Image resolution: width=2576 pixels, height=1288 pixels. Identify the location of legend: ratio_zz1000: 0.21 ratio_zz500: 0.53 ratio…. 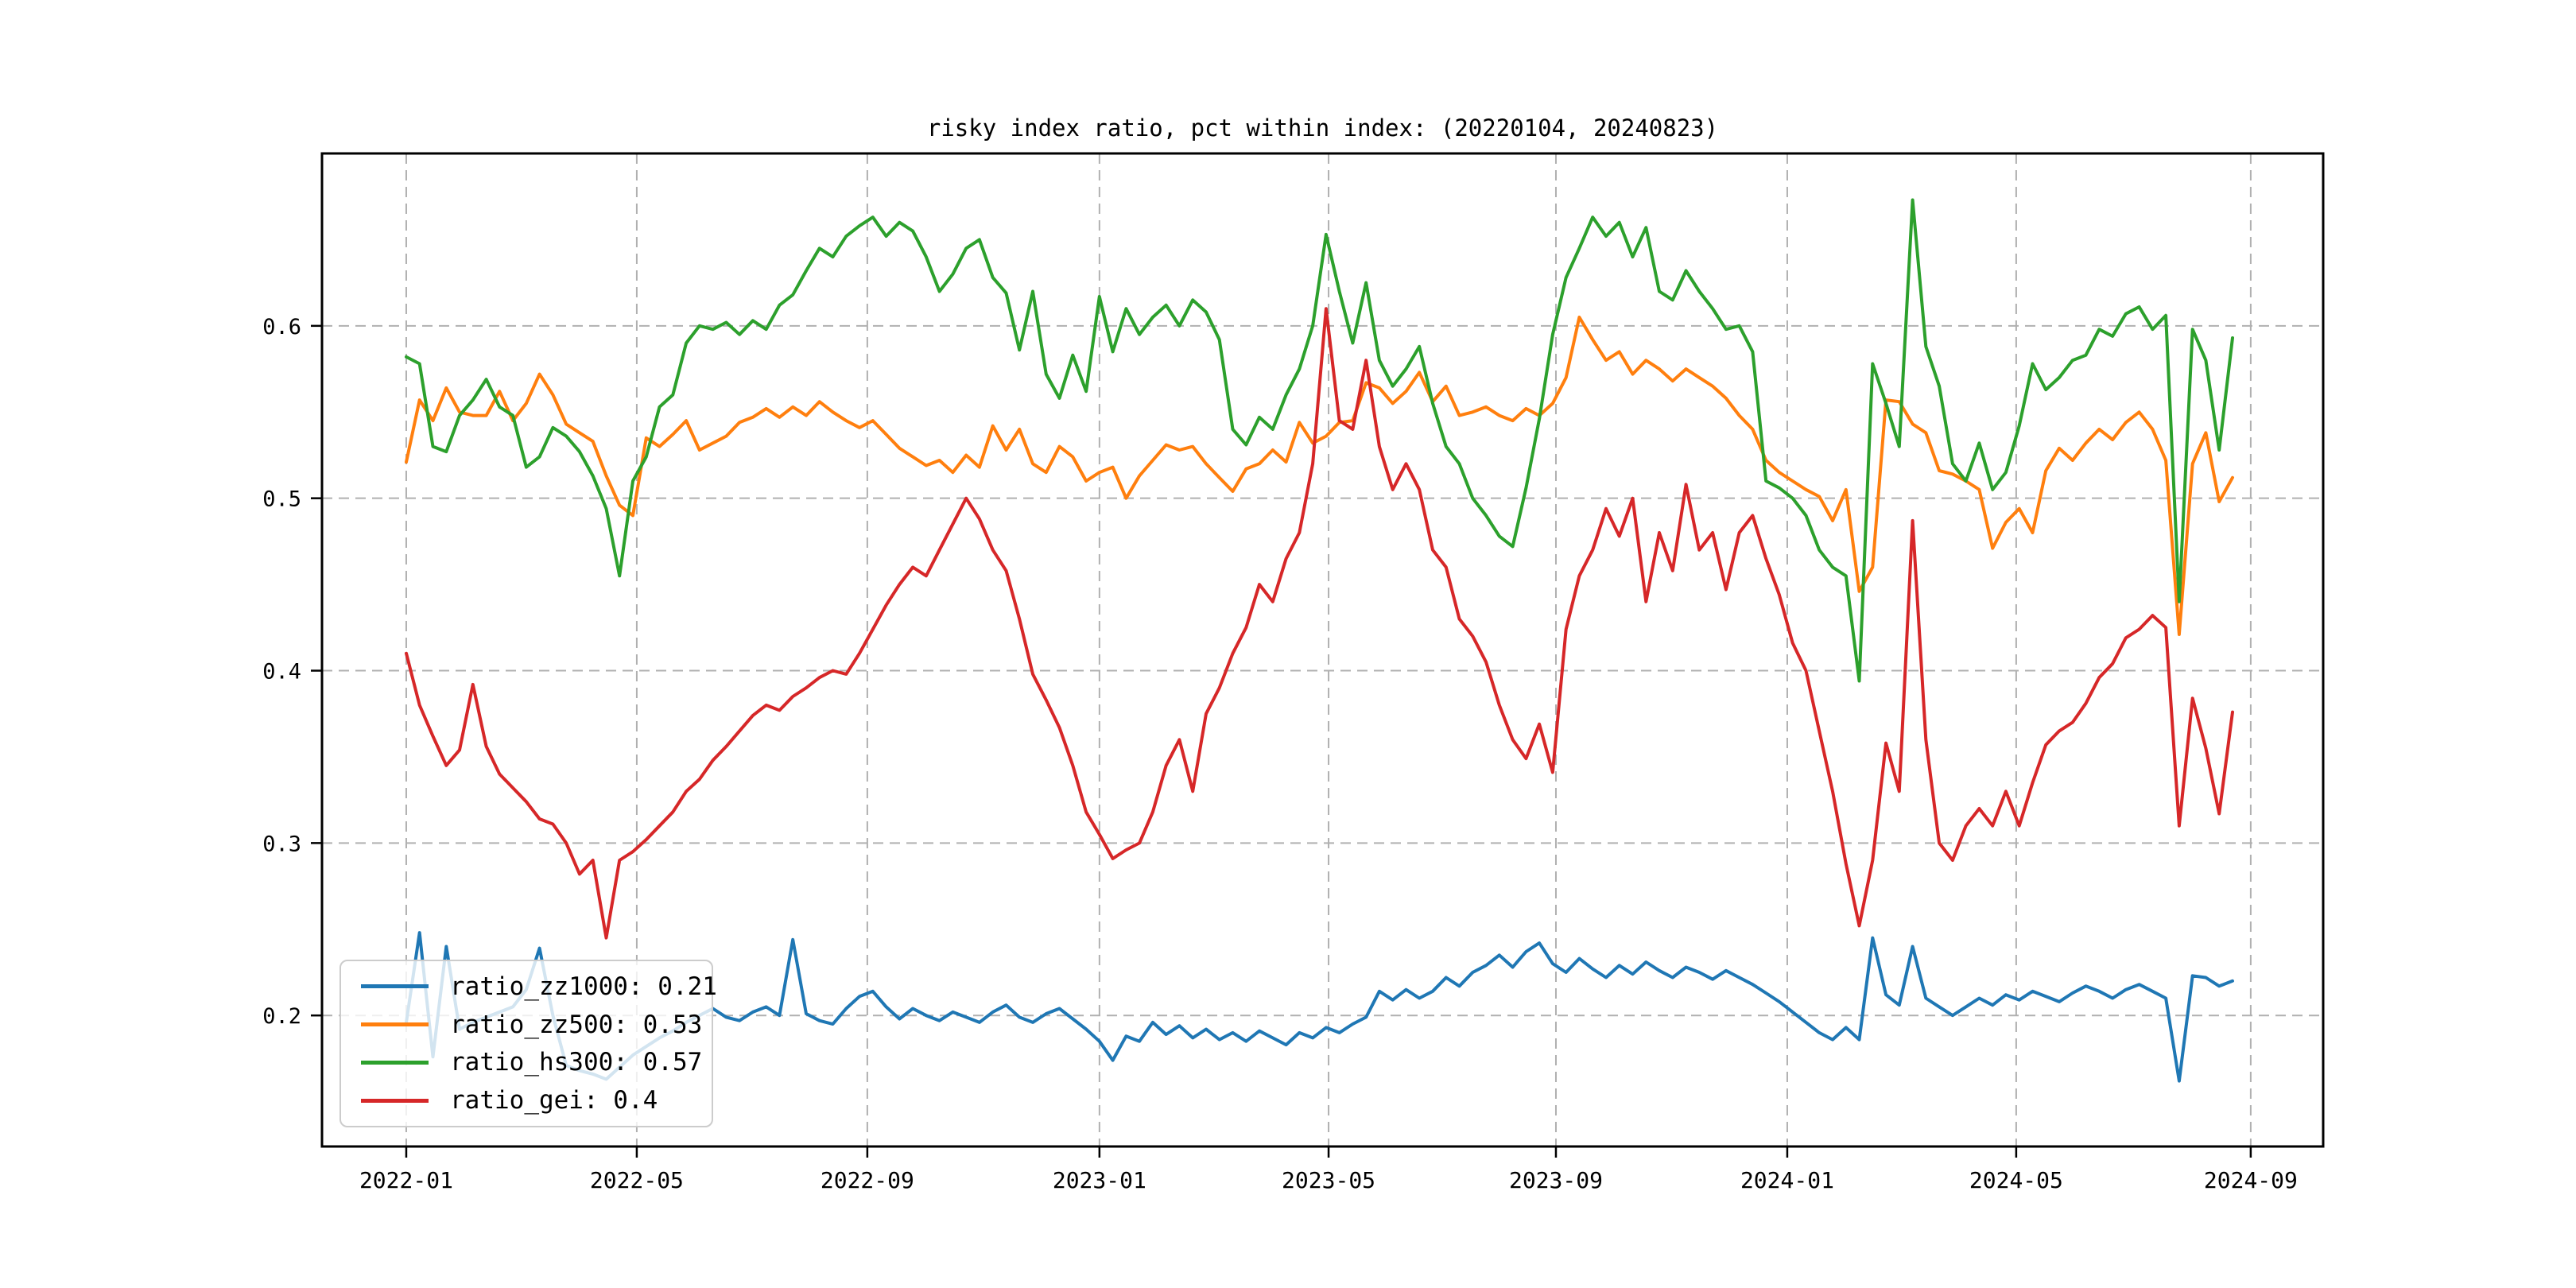
(528, 1044).